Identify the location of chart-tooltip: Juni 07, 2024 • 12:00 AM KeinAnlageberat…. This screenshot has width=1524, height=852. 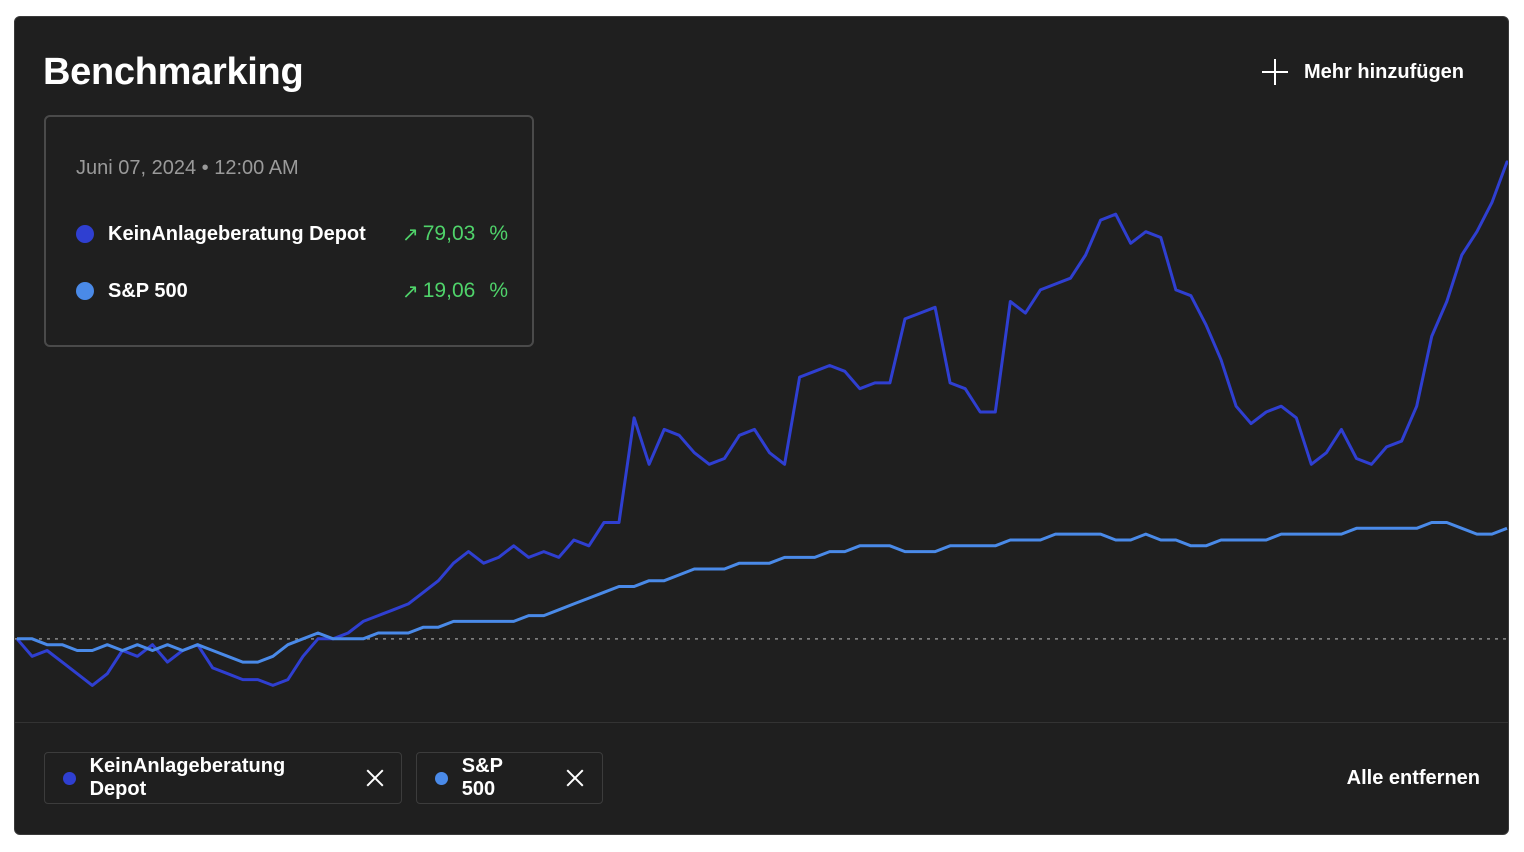
(289, 231).